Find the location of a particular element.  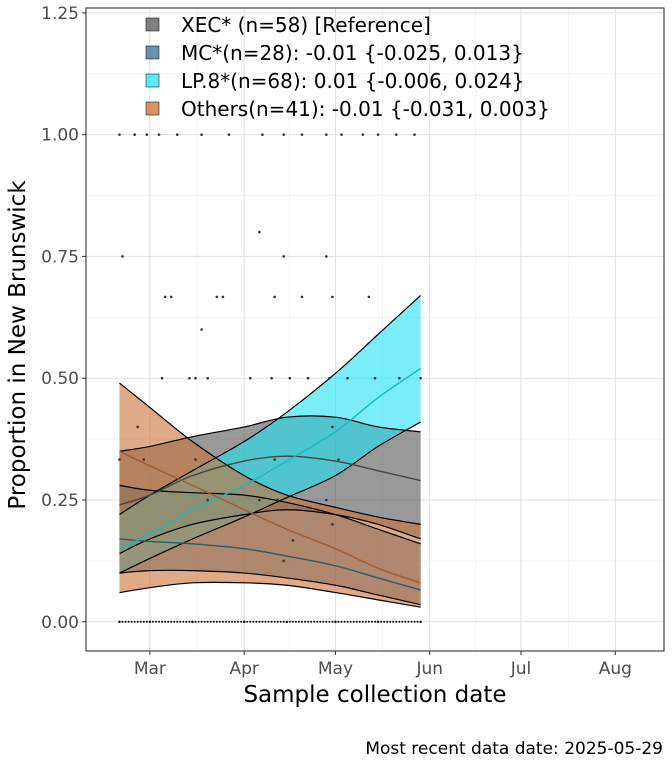

y-tick-label: 0.25 is located at coordinates (60, 501).